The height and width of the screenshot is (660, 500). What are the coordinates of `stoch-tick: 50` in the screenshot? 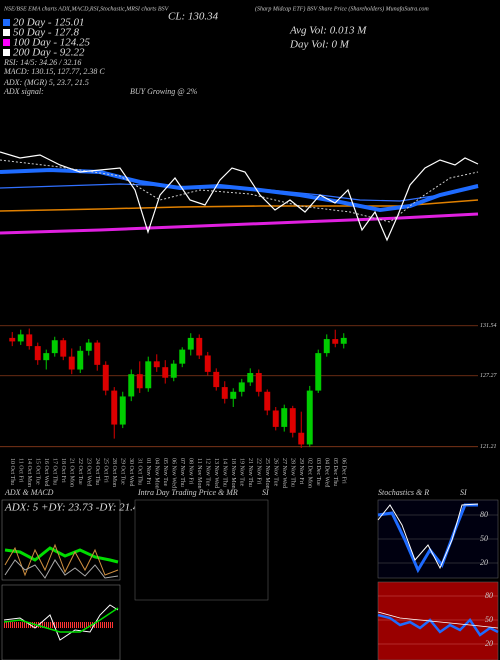 It's located at (484, 538).